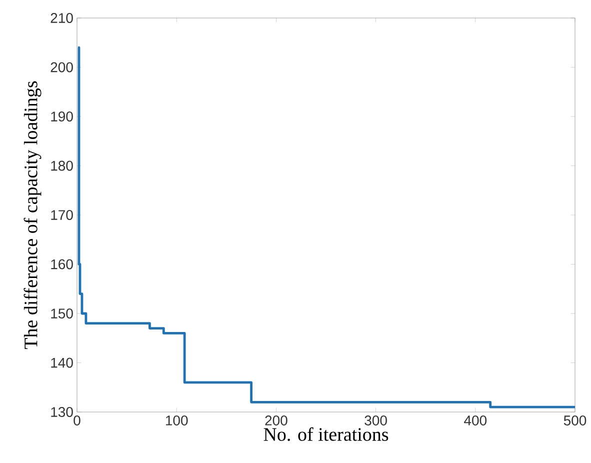  What do you see at coordinates (62, 215) in the screenshot?
I see `y-tick-label: 170` at bounding box center [62, 215].